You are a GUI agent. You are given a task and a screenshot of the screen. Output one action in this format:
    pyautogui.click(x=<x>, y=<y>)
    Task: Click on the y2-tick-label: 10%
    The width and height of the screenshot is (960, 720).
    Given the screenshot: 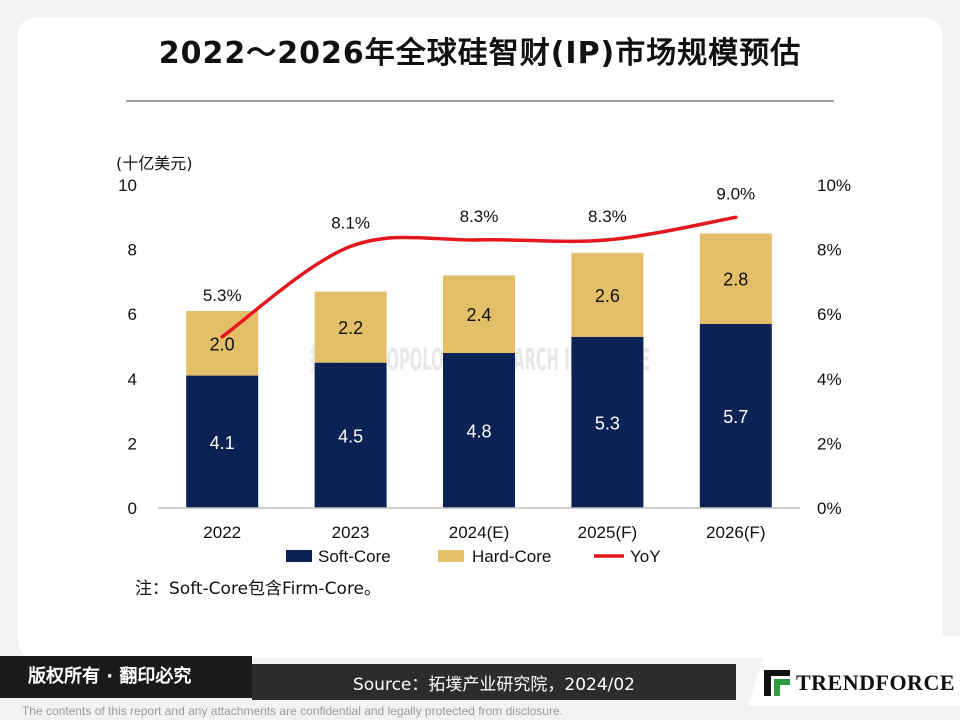 What is the action you would take?
    pyautogui.click(x=834, y=185)
    